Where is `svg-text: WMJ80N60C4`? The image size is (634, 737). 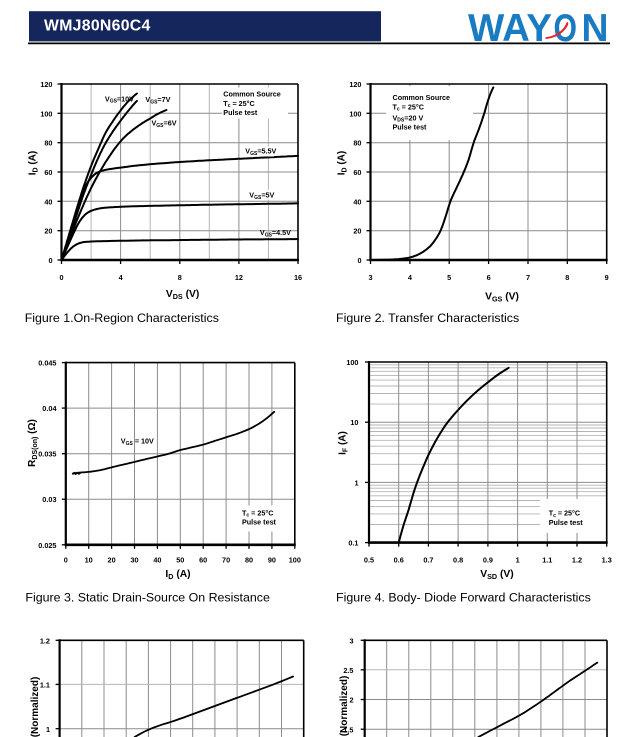 svg-text: WMJ80N60C4 is located at coordinates (97, 26).